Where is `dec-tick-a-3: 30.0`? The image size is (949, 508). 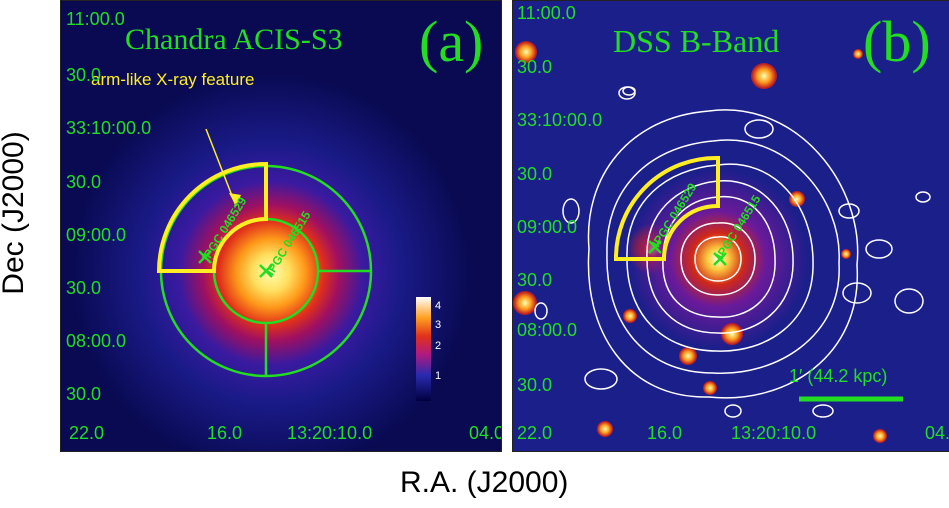
dec-tick-a-3: 30.0 is located at coordinates (84, 182).